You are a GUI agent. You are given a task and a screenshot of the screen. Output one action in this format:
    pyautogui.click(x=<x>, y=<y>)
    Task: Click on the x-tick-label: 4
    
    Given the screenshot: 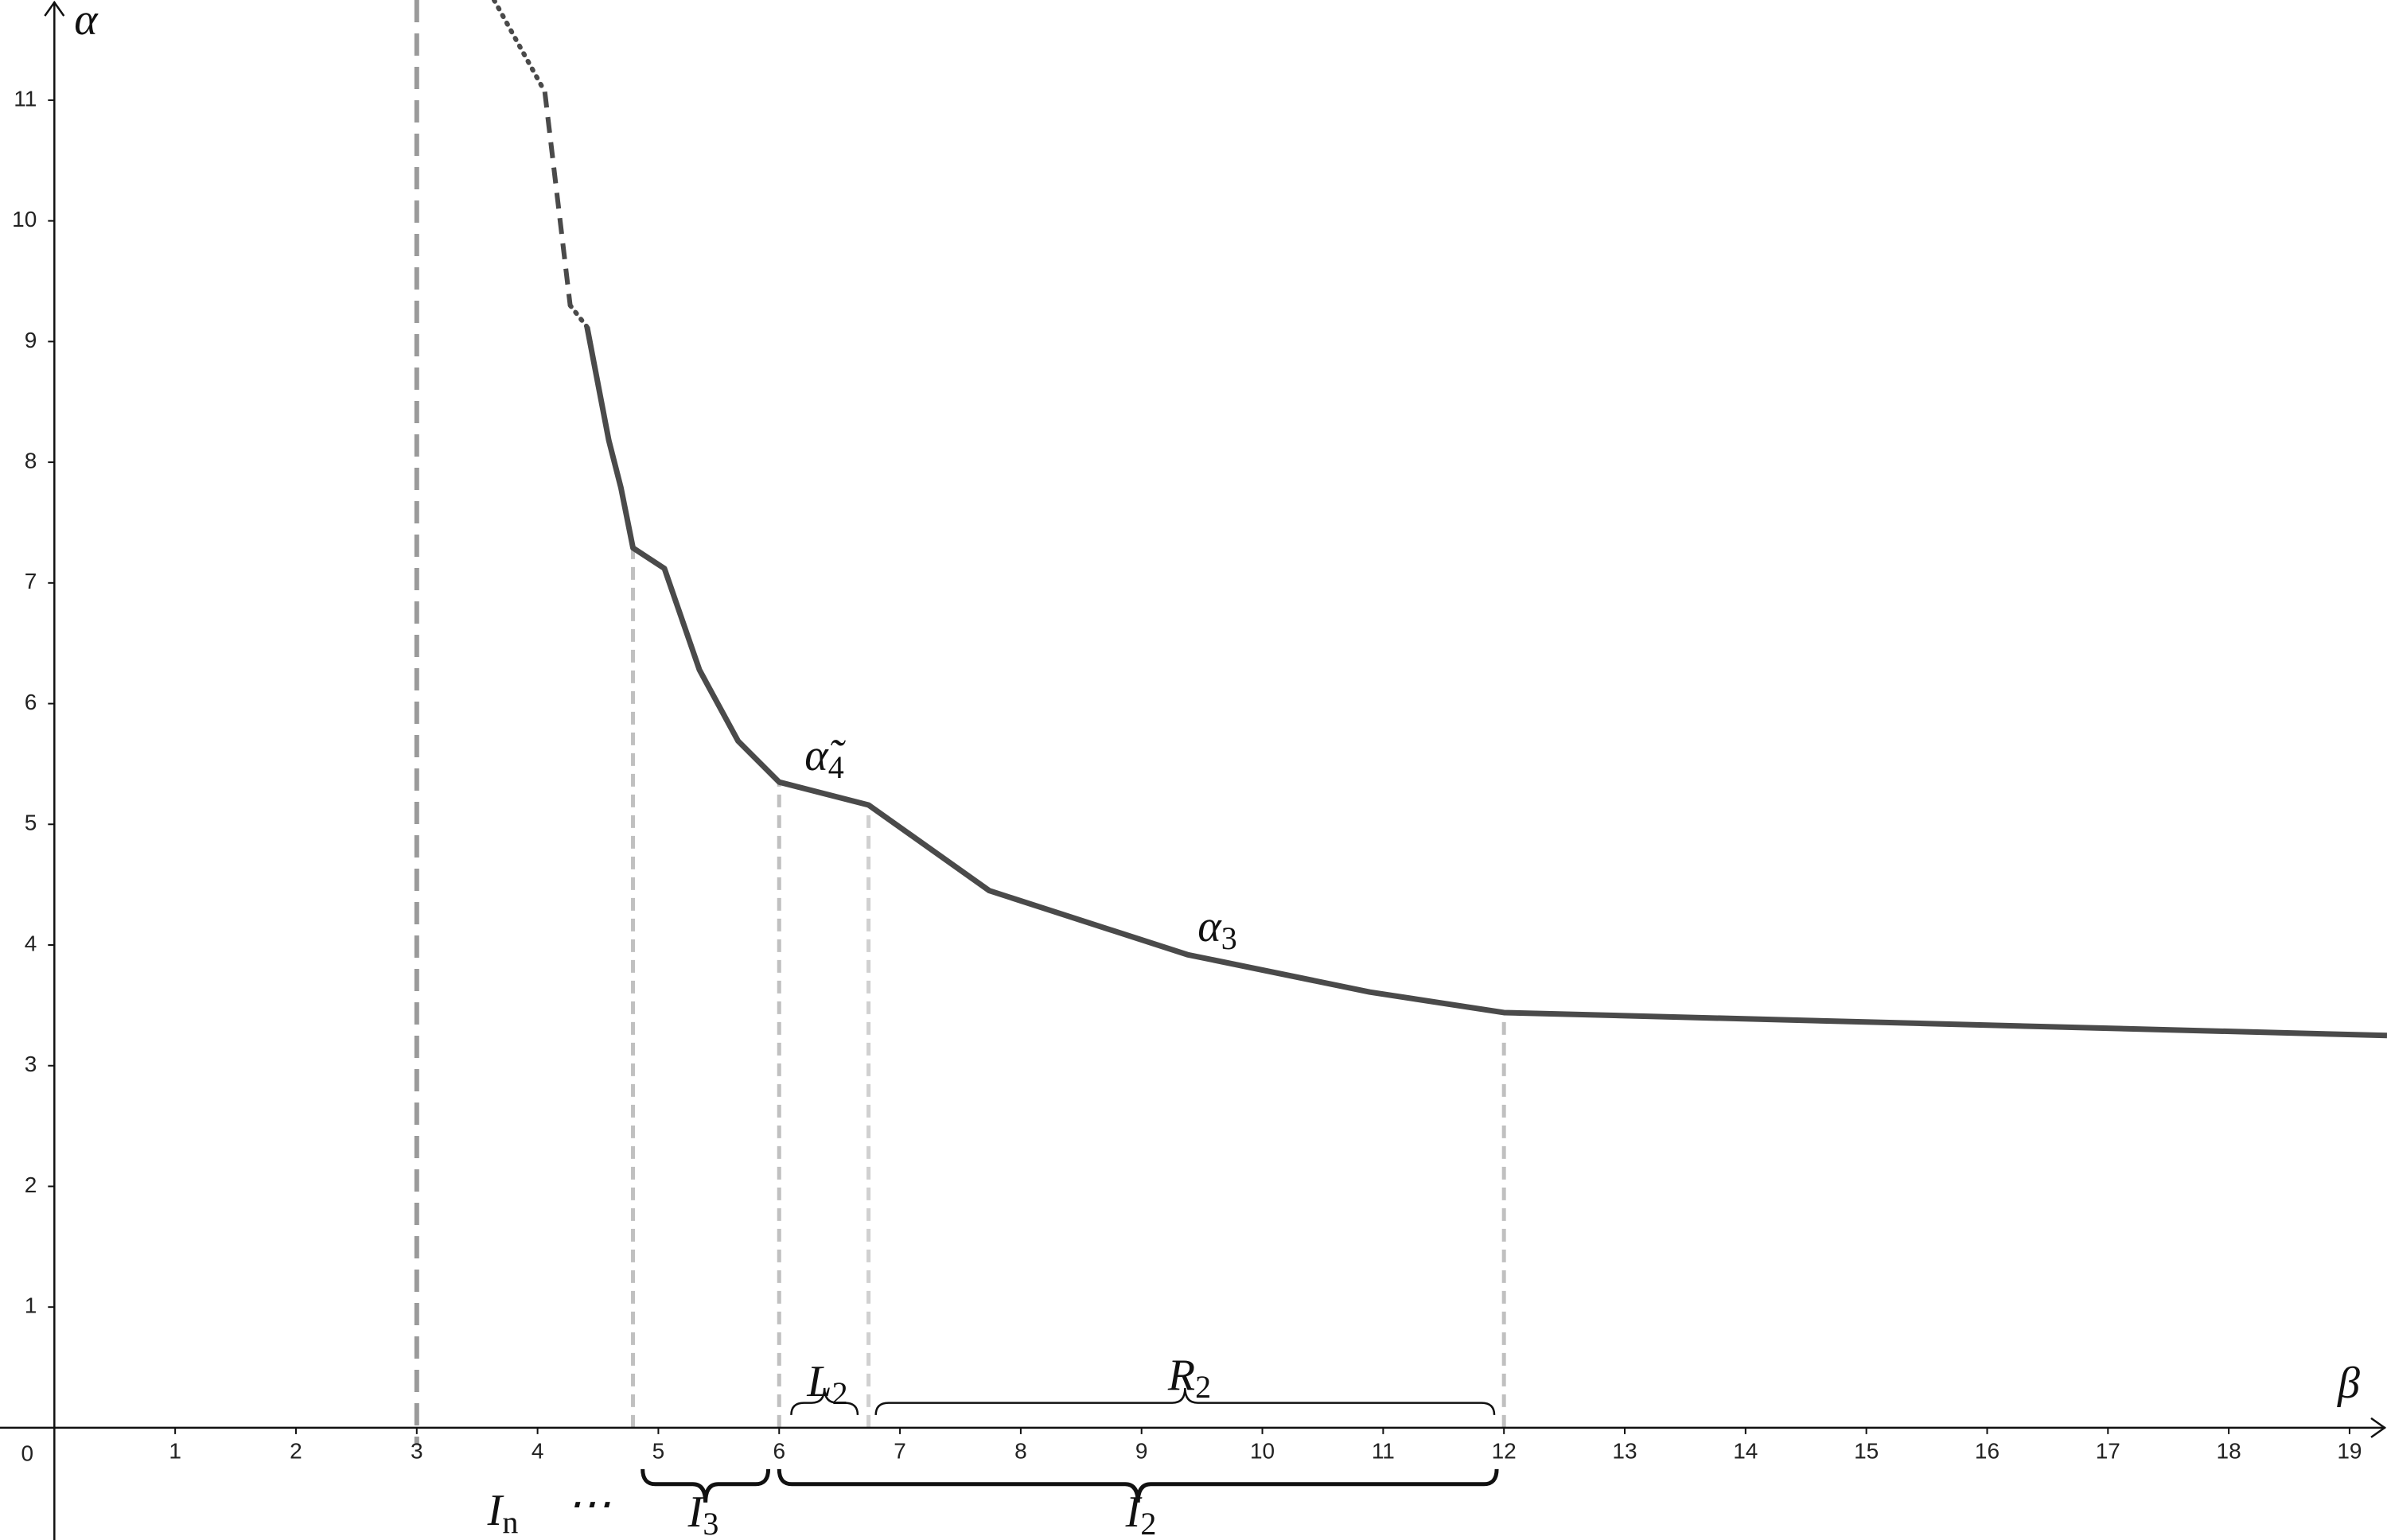 What is the action you would take?
    pyautogui.click(x=538, y=1450)
    